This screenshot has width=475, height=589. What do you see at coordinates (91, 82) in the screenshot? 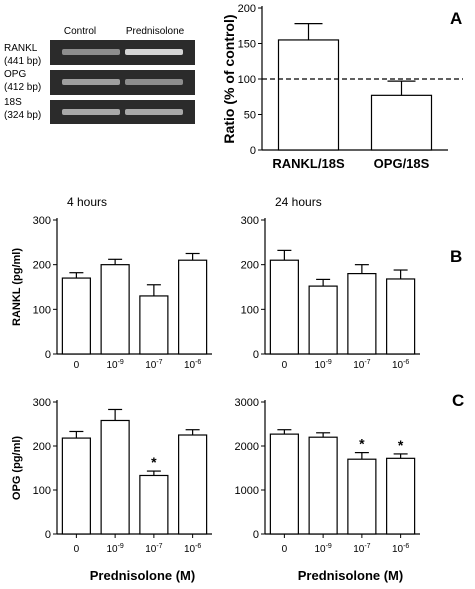
I see `gel-band-opg-control` at bounding box center [91, 82].